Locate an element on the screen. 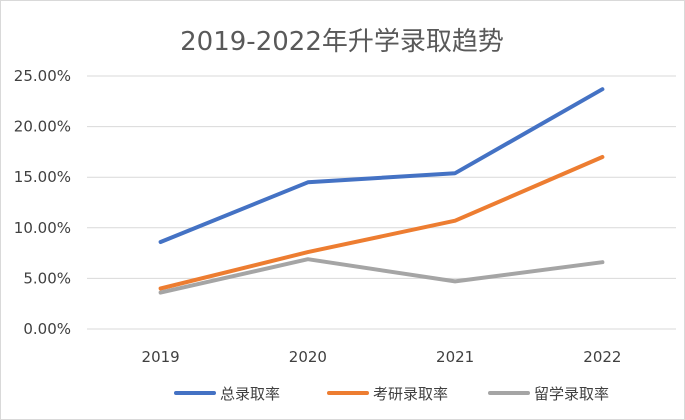 This screenshot has height=420, width=685. y-axis-tick-labels: 25.00% 20.00% 15.00% 10.00% 5.00% 0.00% is located at coordinates (42, 202).